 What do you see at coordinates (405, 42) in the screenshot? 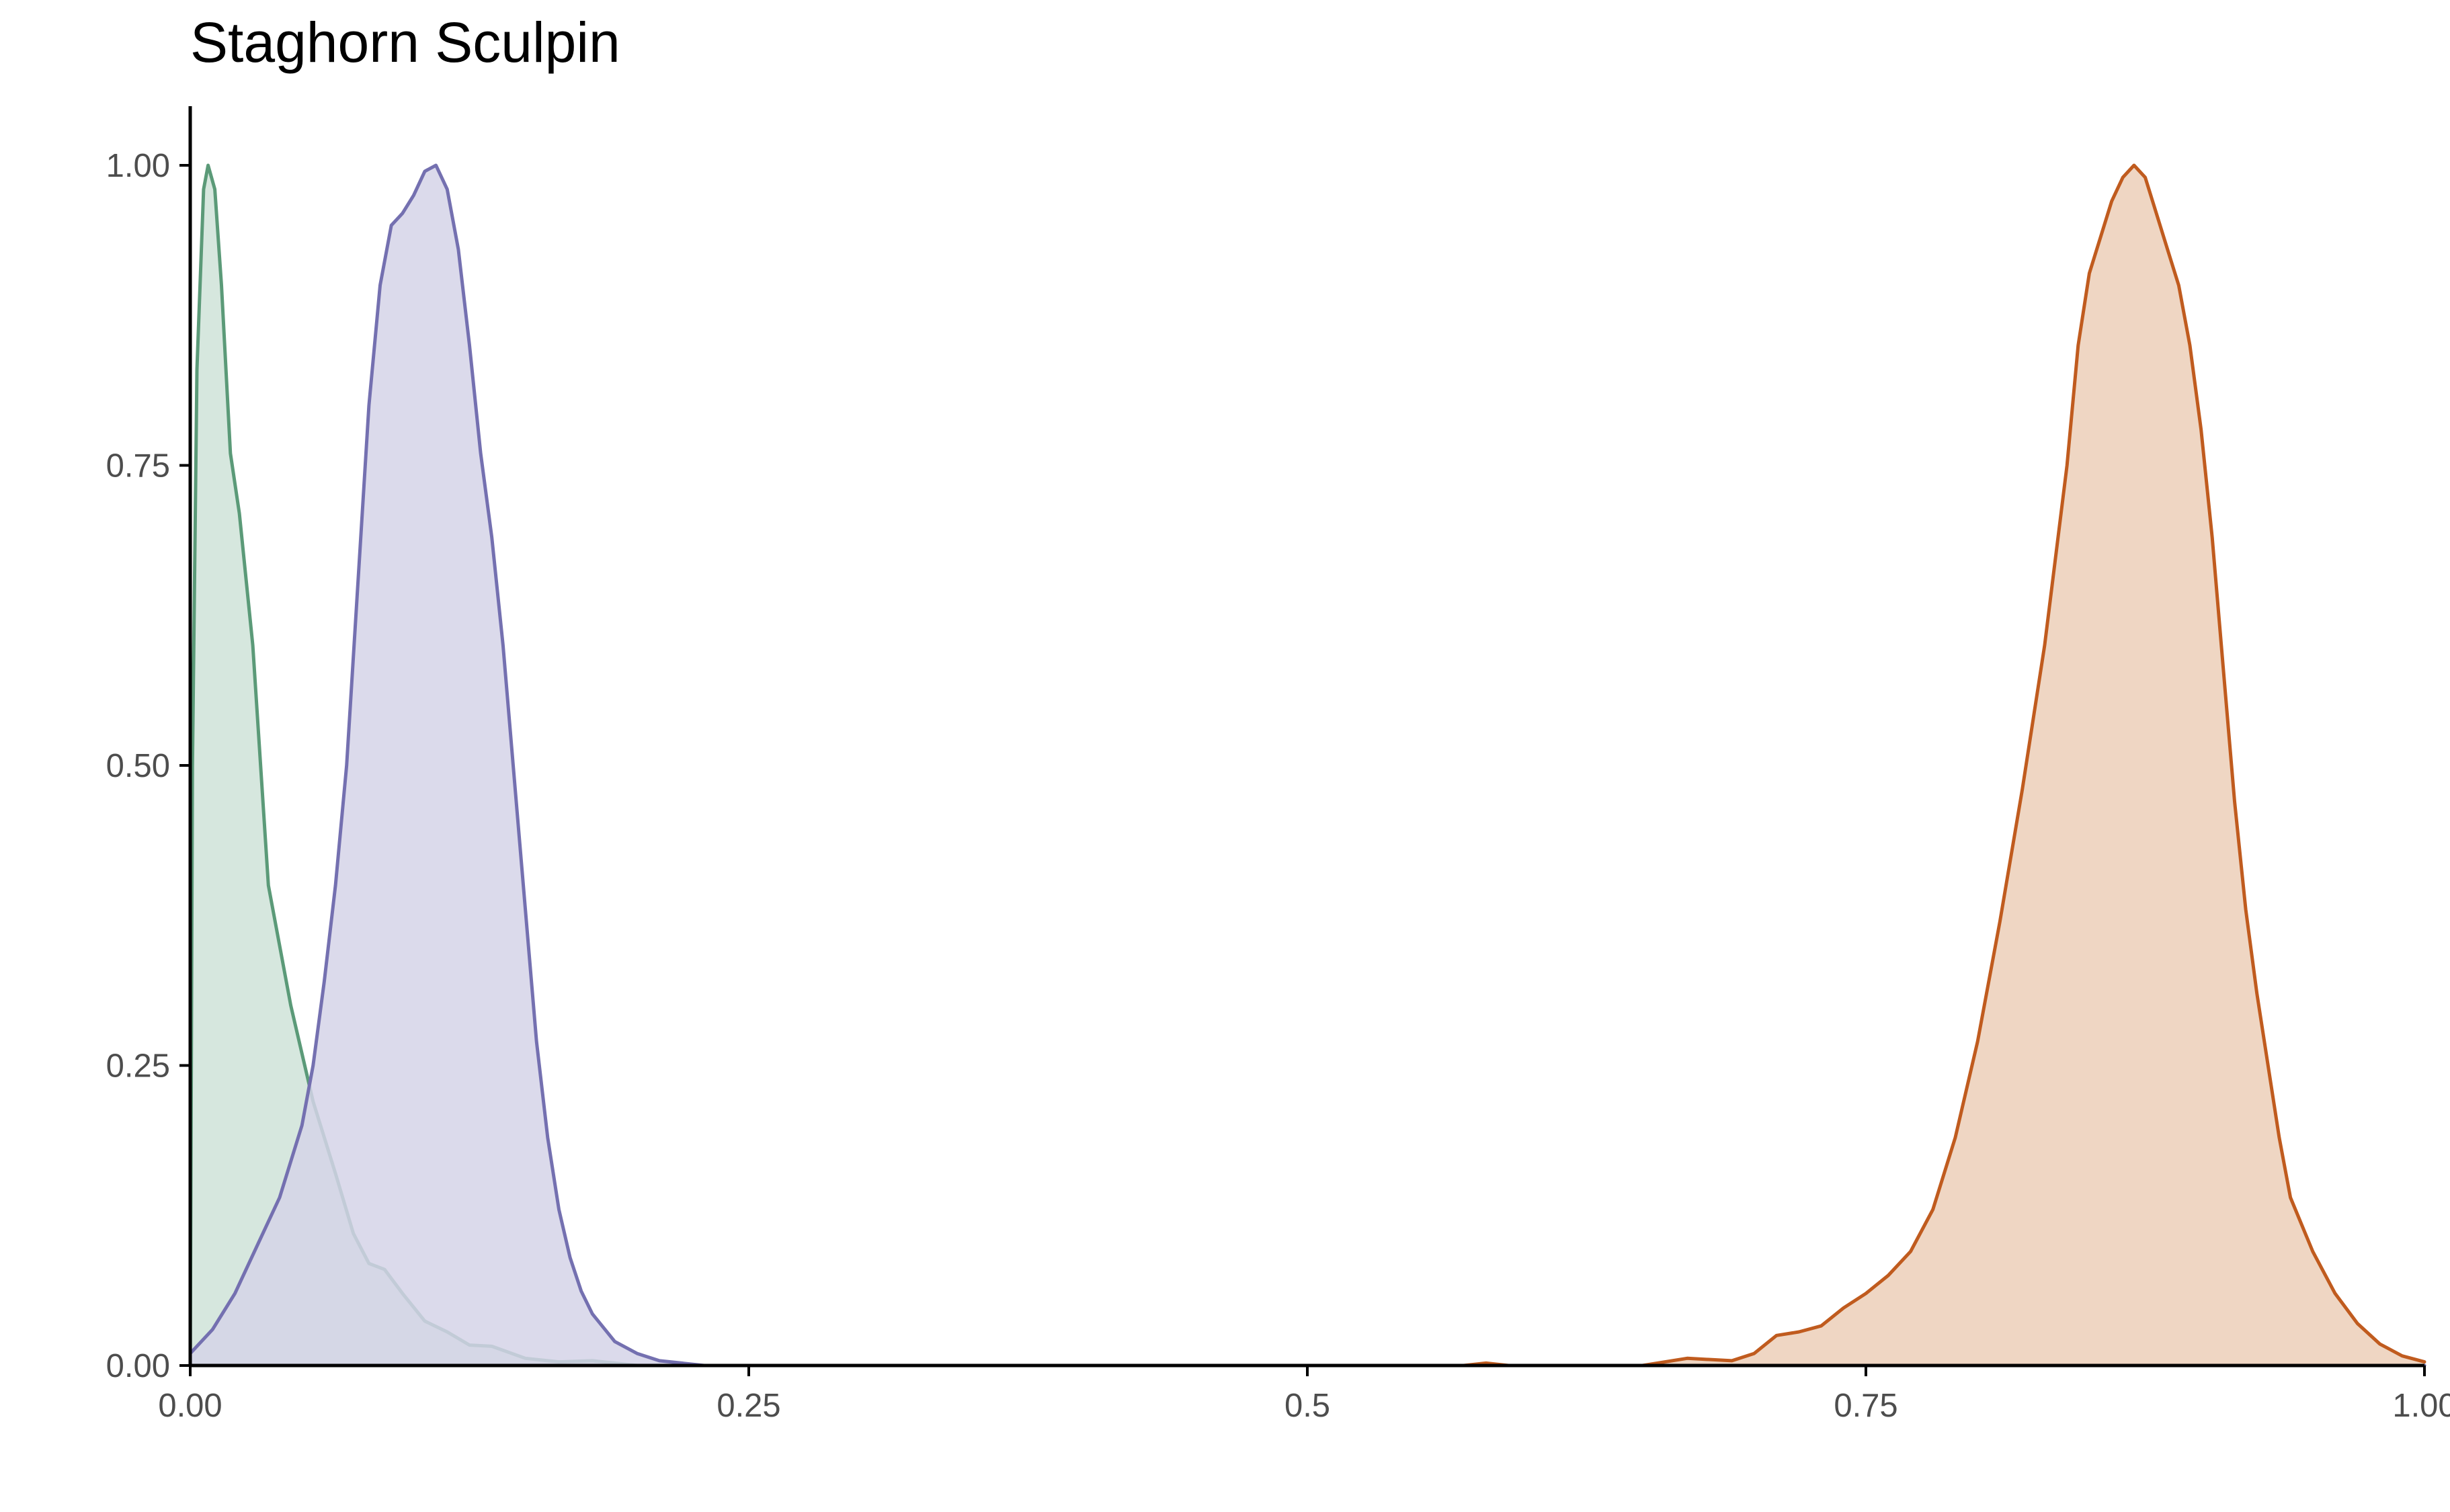
I see `chart-title: Staghorn Sculpin` at bounding box center [405, 42].